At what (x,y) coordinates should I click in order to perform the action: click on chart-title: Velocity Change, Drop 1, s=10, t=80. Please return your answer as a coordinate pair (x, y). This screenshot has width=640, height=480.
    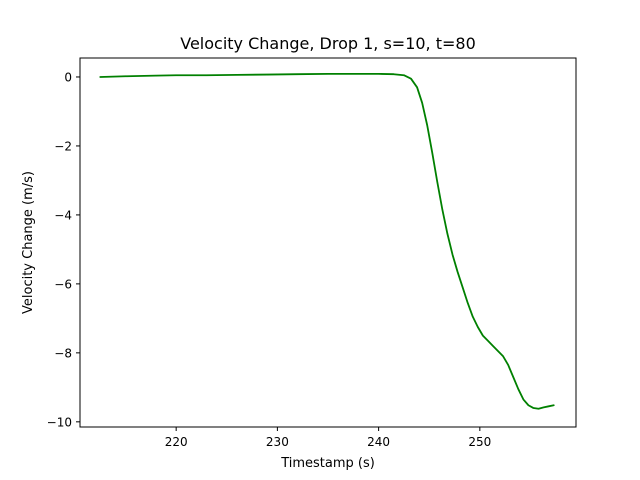
    Looking at the image, I should click on (328, 43).